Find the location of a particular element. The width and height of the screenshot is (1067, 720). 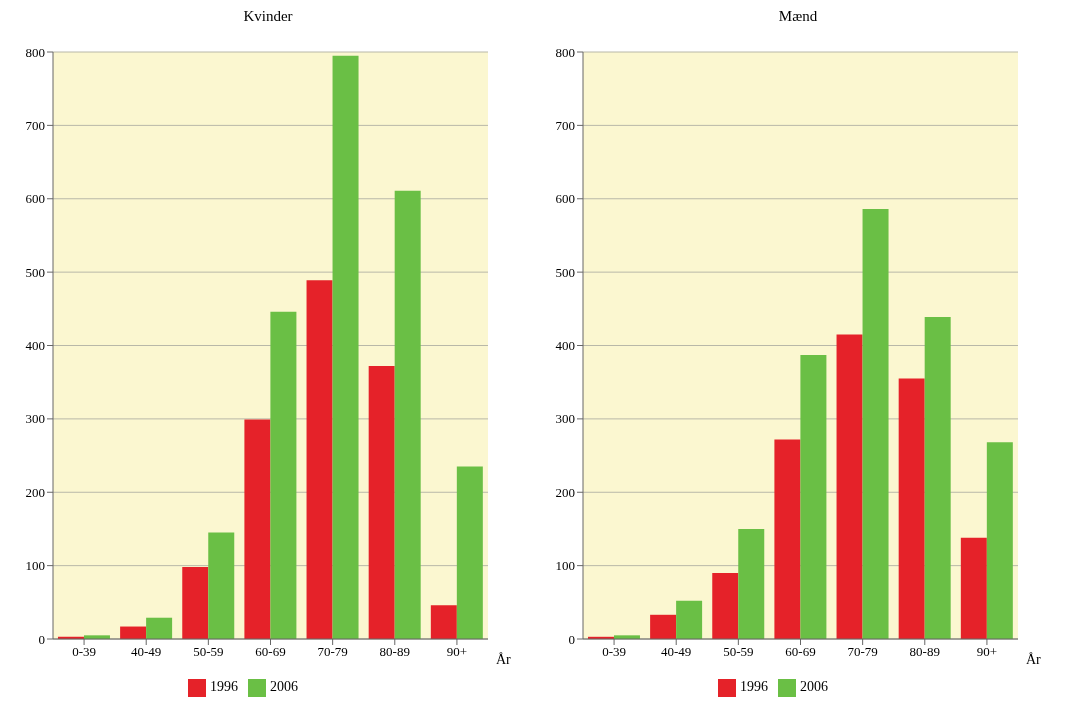

chart-title: Kvinder is located at coordinates (268, 17).